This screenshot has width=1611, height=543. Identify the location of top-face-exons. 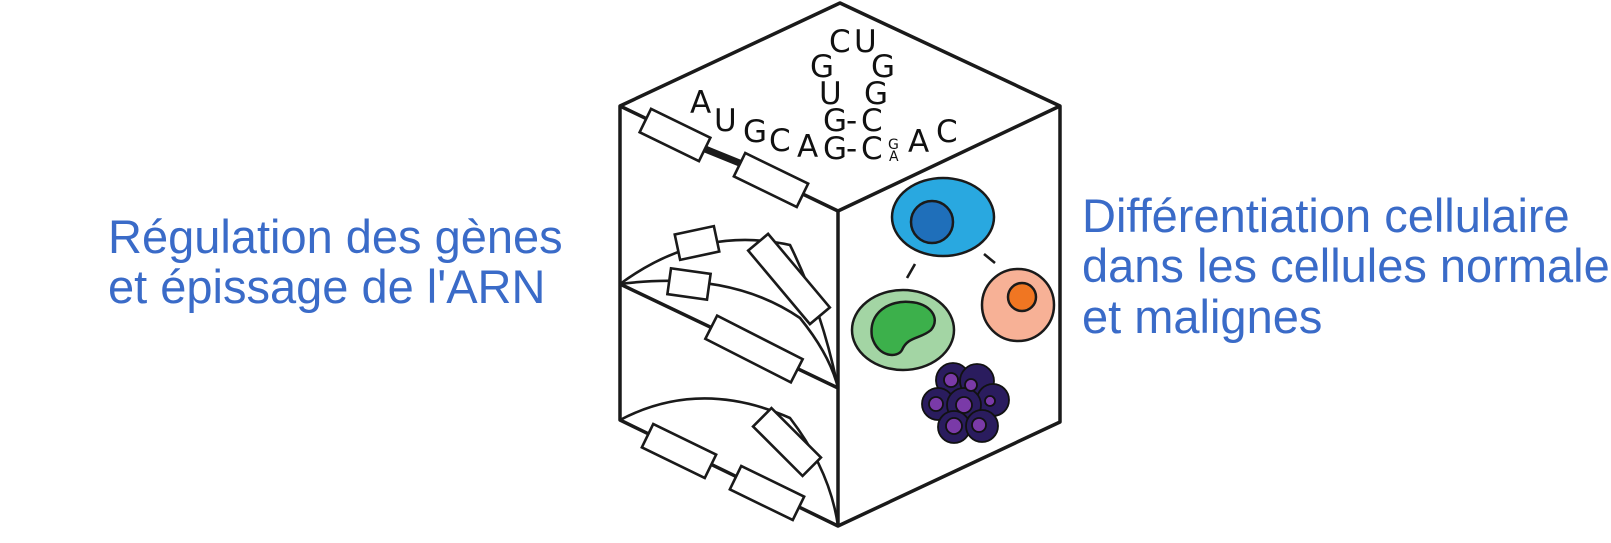
(723, 158).